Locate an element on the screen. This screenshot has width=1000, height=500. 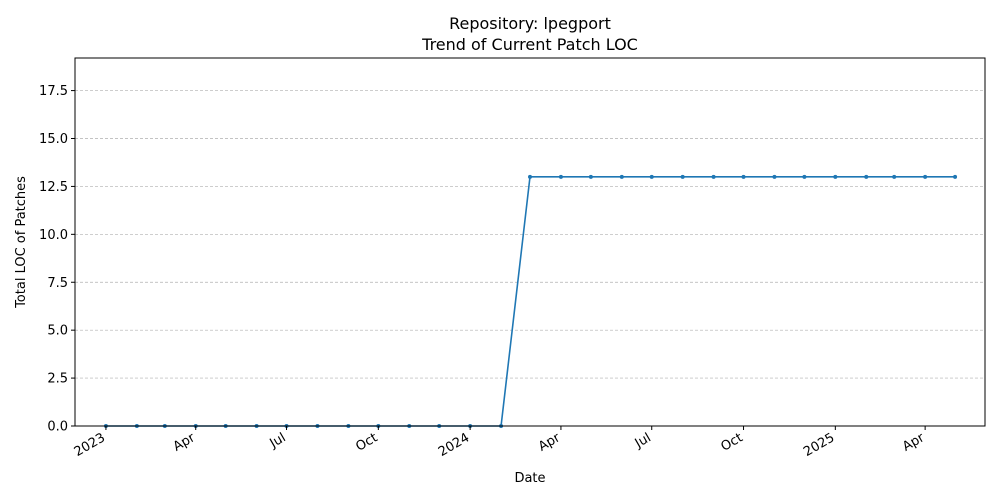
y-tick-label: 7.5 is located at coordinates (57, 283).